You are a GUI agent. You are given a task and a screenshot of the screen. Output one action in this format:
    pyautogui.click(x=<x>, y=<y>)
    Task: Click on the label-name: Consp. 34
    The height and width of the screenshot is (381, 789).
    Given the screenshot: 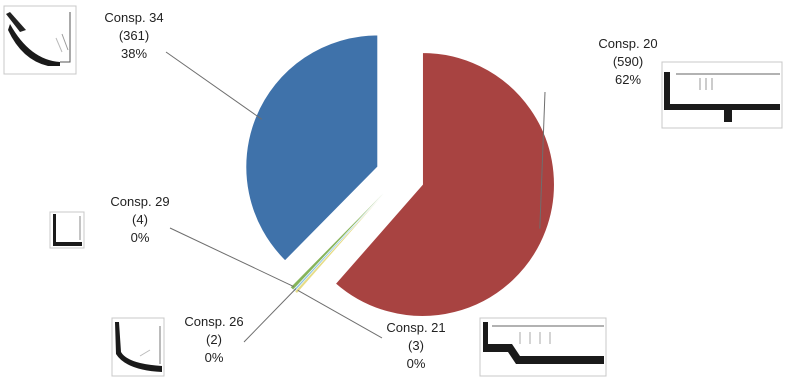 What is the action you would take?
    pyautogui.click(x=133, y=17)
    